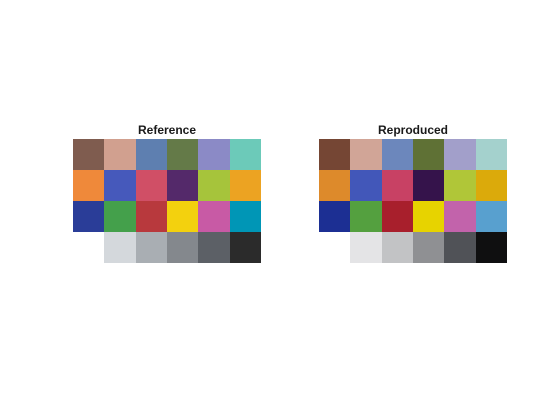 The width and height of the screenshot is (560, 420). Describe the element at coordinates (167, 130) in the screenshot. I see `panel-title-reference: Reference` at that location.